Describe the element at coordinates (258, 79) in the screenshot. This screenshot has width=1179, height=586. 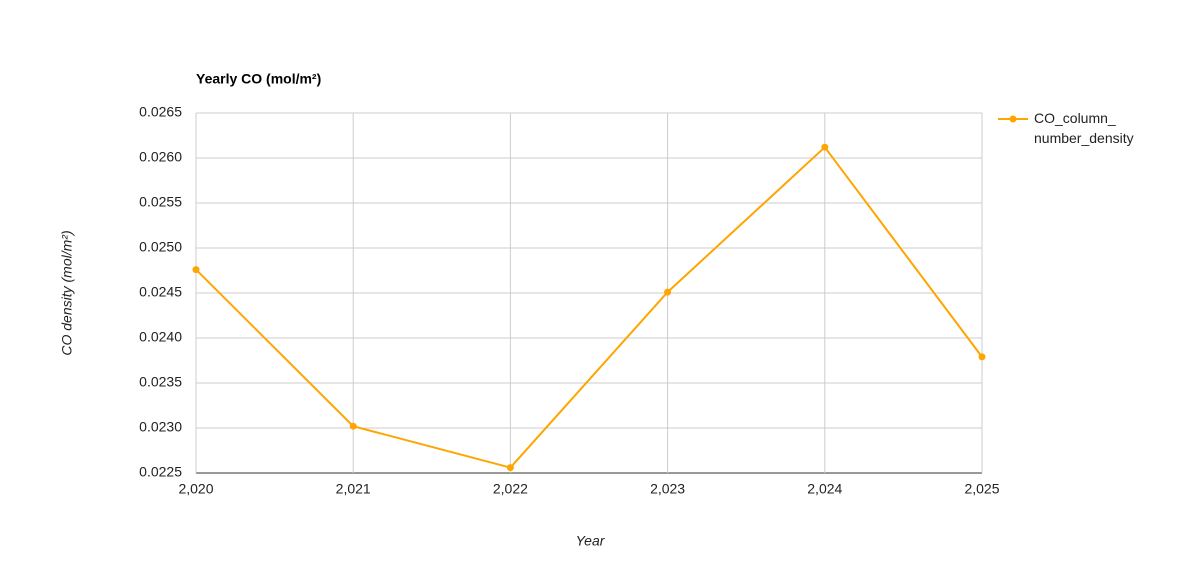
I see `chart-title: Yearly CO (mol/m²)` at that location.